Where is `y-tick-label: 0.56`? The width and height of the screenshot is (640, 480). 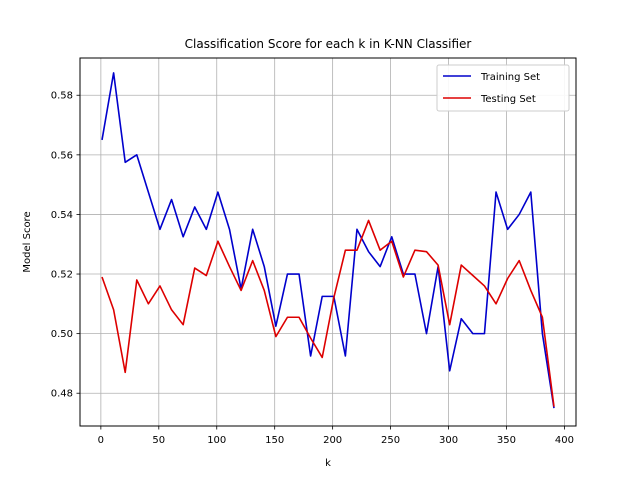 y-tick-label: 0.56 is located at coordinates (62, 155).